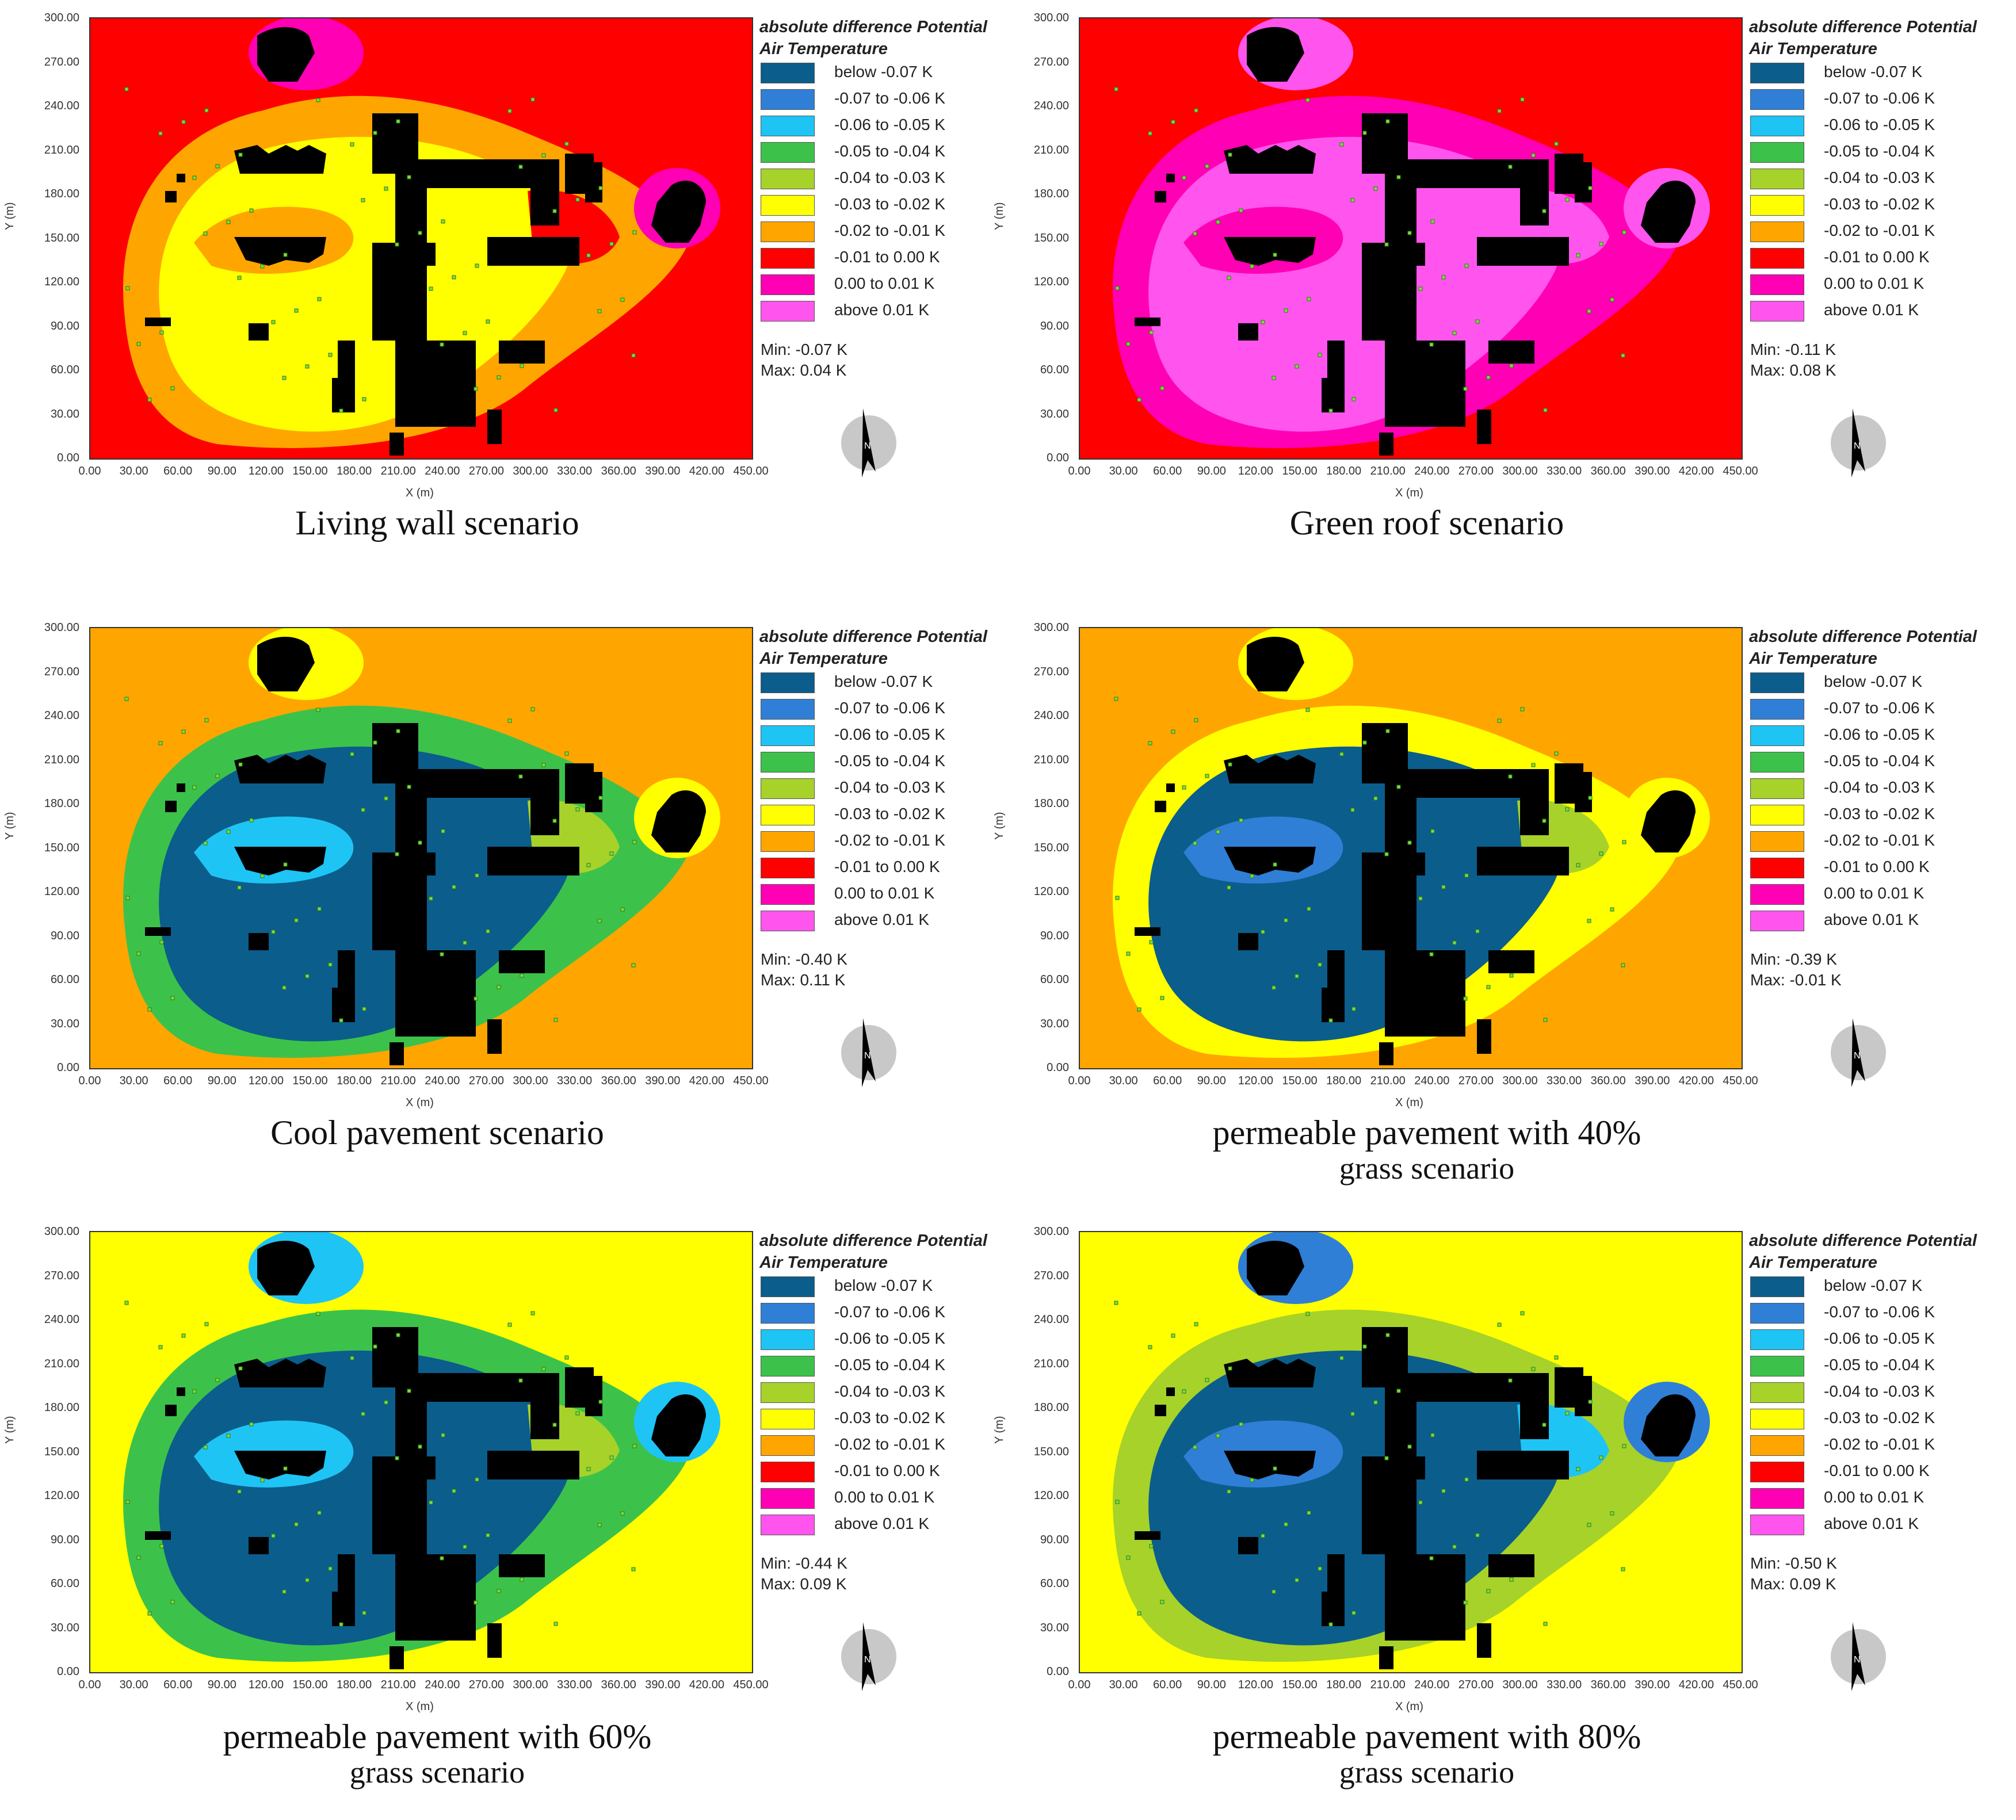 The width and height of the screenshot is (2016, 1820). Describe the element at coordinates (421, 239) in the screenshot. I see `temperature-map` at that location.